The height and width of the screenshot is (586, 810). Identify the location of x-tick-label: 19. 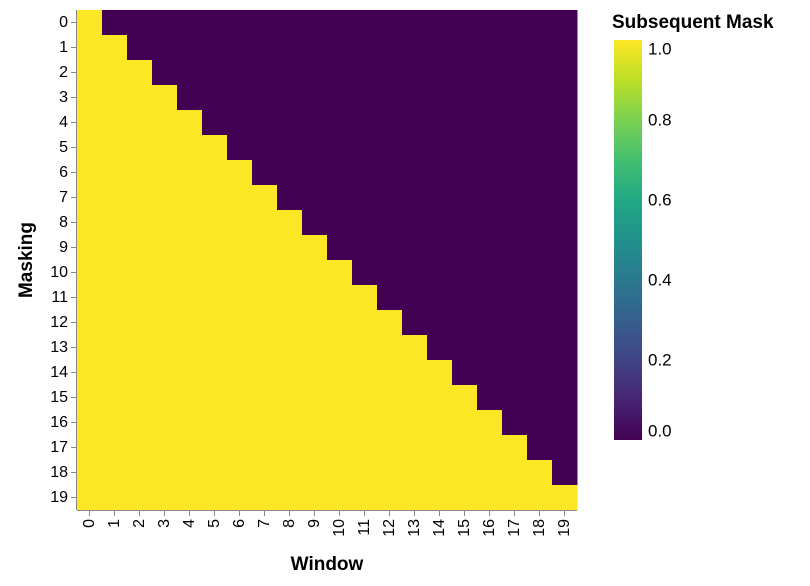
(564, 528).